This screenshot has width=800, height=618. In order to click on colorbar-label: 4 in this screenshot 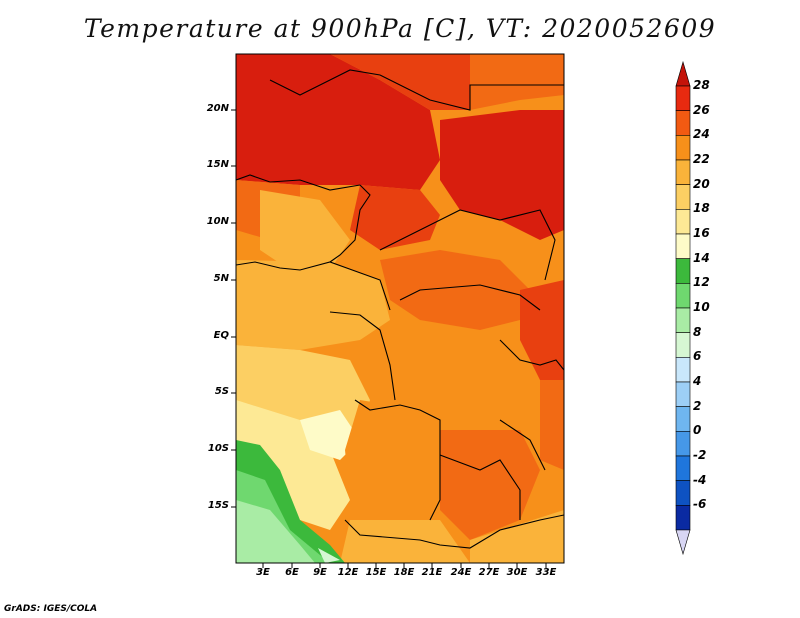, I will do `click(697, 381)`.